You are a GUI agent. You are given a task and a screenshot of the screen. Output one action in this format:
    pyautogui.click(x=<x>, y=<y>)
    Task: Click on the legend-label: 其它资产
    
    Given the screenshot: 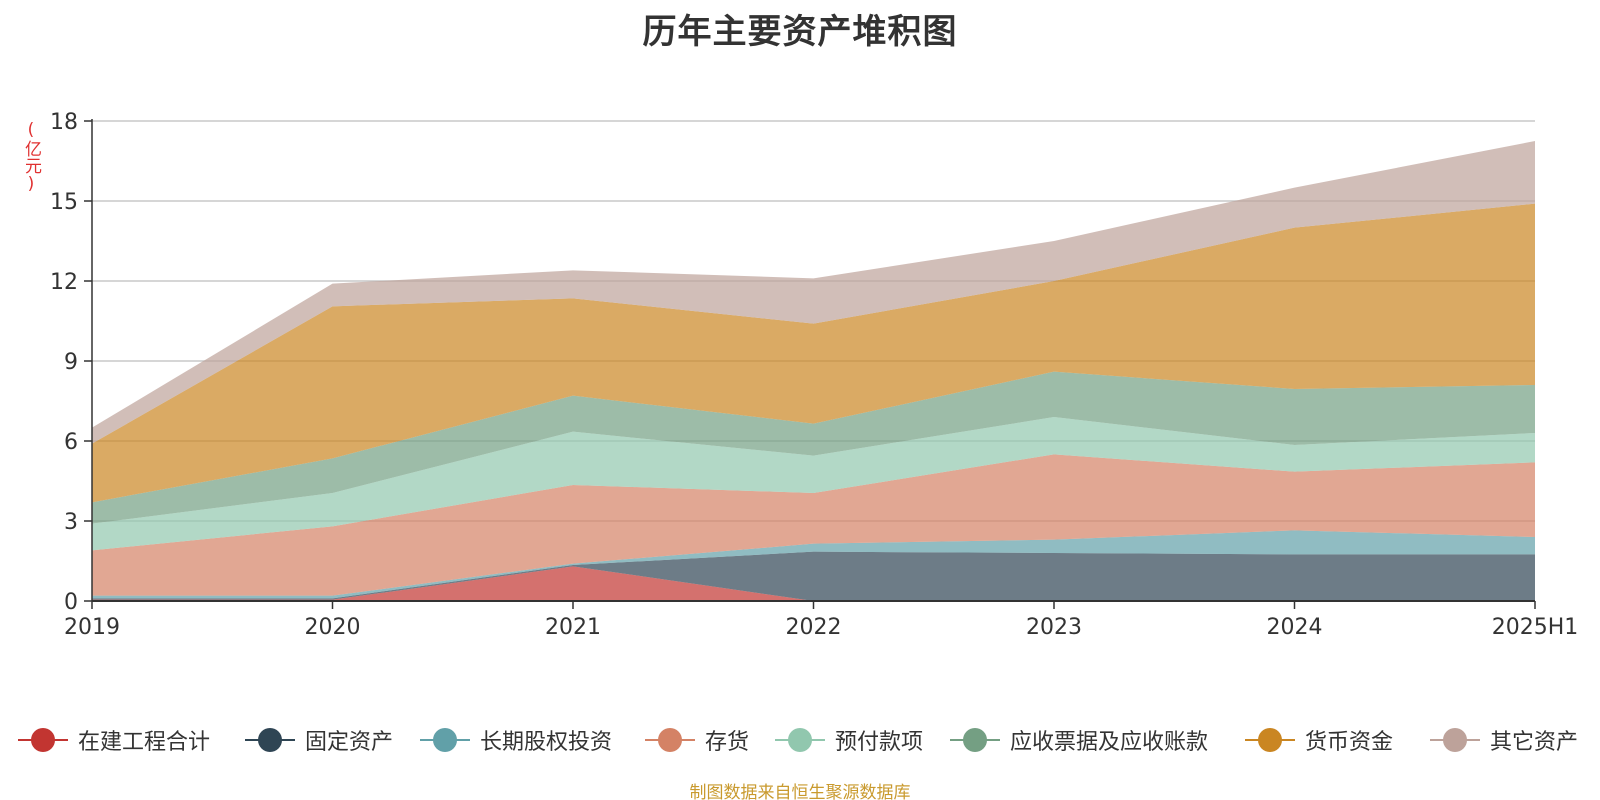 What is the action you would take?
    pyautogui.click(x=1534, y=742)
    